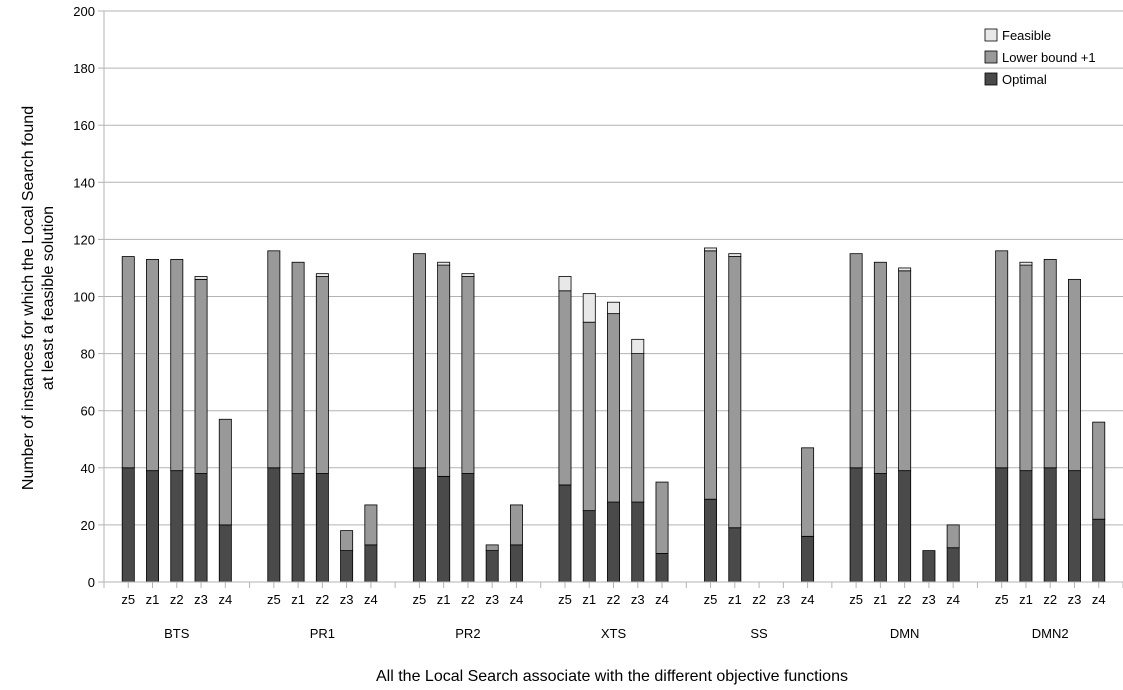 The image size is (1123, 690). What do you see at coordinates (84, 68) in the screenshot?
I see `y-tick-label: 180` at bounding box center [84, 68].